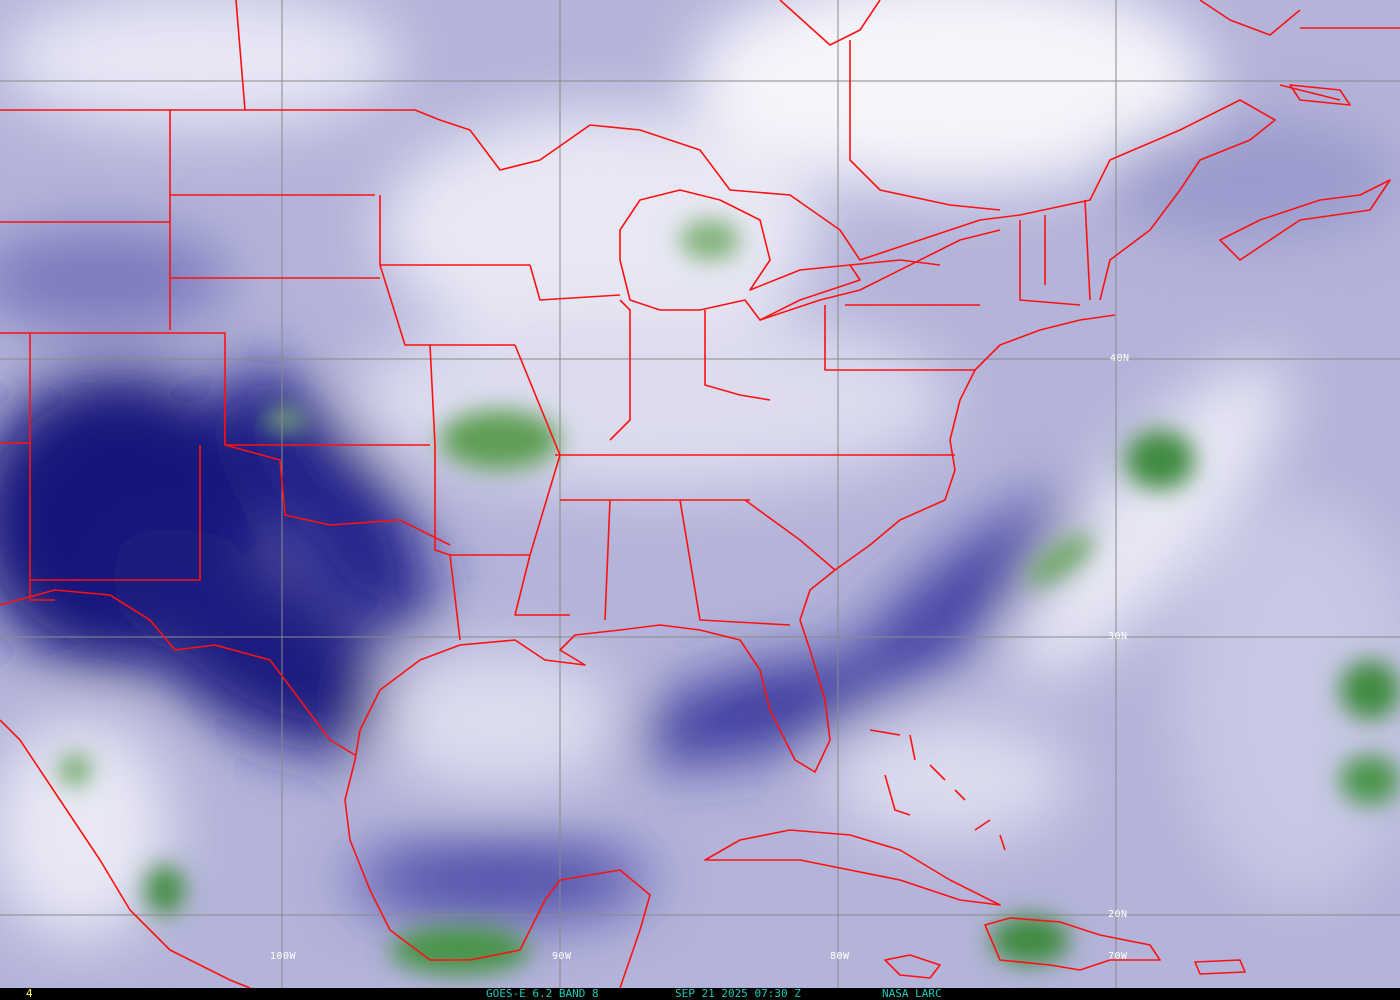 The width and height of the screenshot is (1400, 1000). I want to click on great-lakes, so click(740, 255).